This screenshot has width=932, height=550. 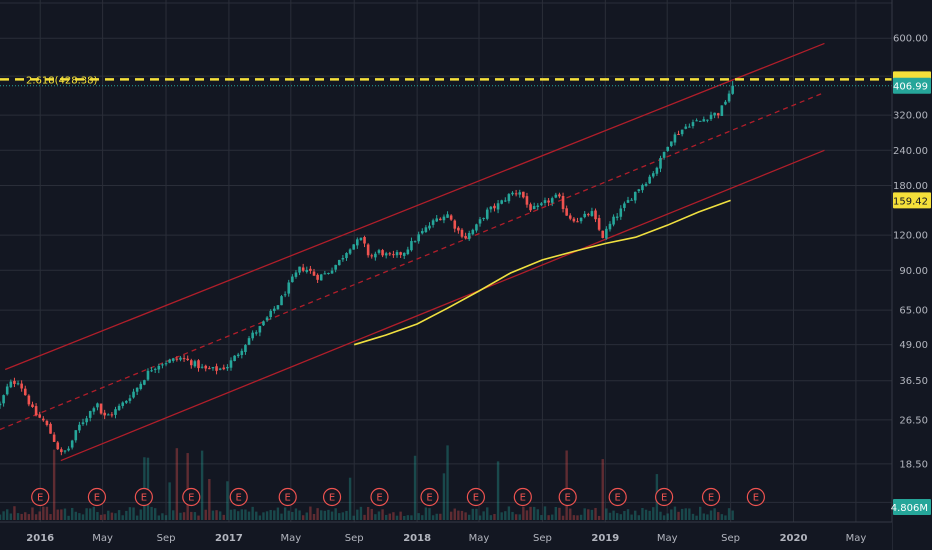 What do you see at coordinates (910, 201) in the screenshot?
I see `ma-price-tag-text: 159.42` at bounding box center [910, 201].